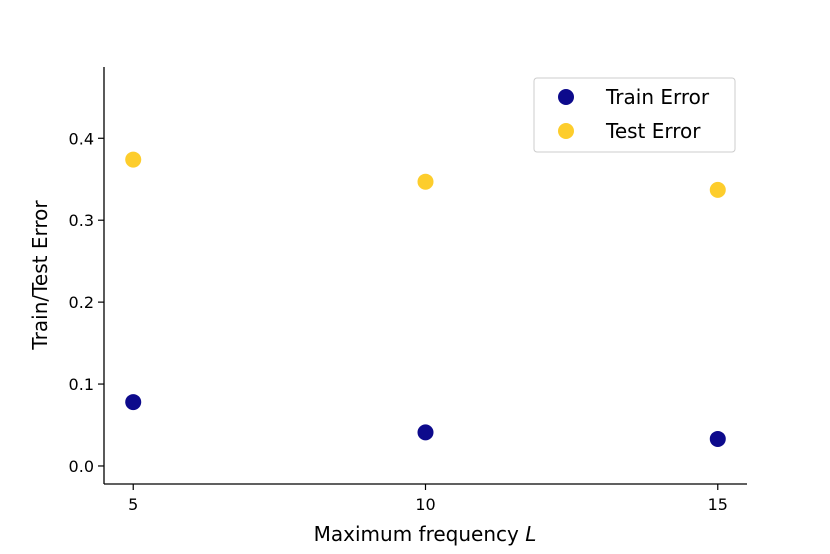  What do you see at coordinates (133, 504) in the screenshot?
I see `x-tick-label: 5` at bounding box center [133, 504].